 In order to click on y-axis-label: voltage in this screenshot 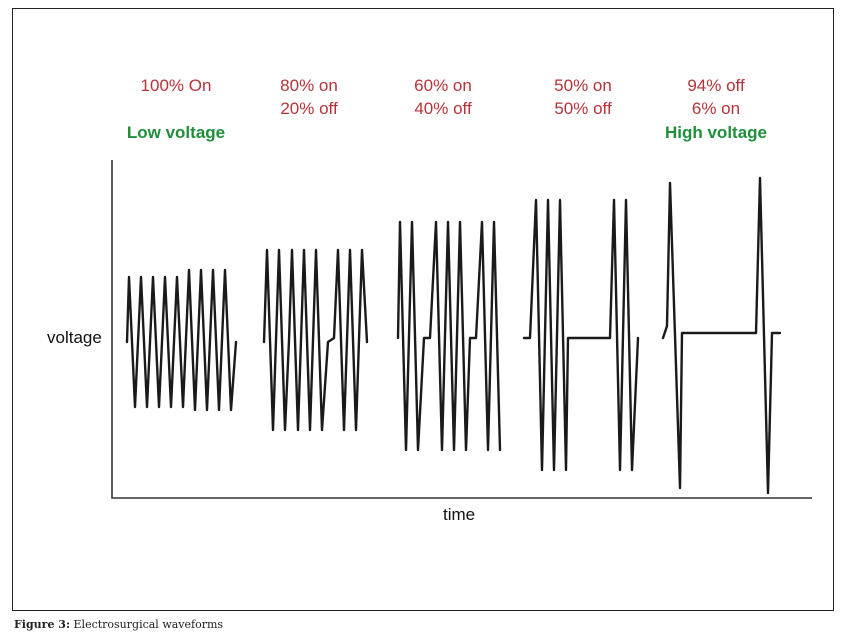, I will do `click(74, 337)`.